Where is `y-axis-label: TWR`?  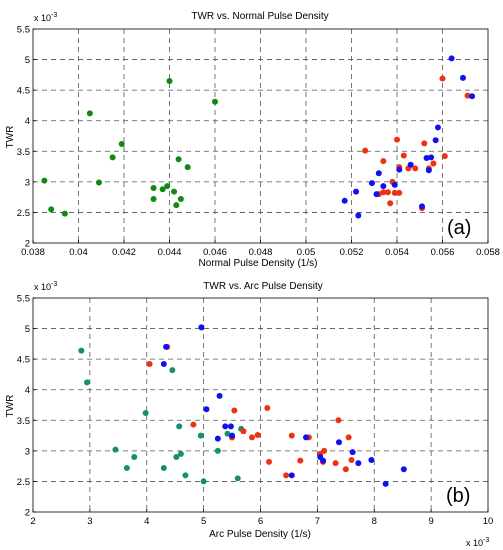
y-axis-label: TWR is located at coordinates (10, 406).